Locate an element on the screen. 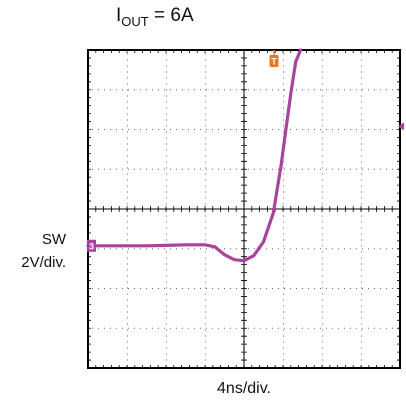 This screenshot has width=406, height=401. condition-subscript: OUT is located at coordinates (135, 21).